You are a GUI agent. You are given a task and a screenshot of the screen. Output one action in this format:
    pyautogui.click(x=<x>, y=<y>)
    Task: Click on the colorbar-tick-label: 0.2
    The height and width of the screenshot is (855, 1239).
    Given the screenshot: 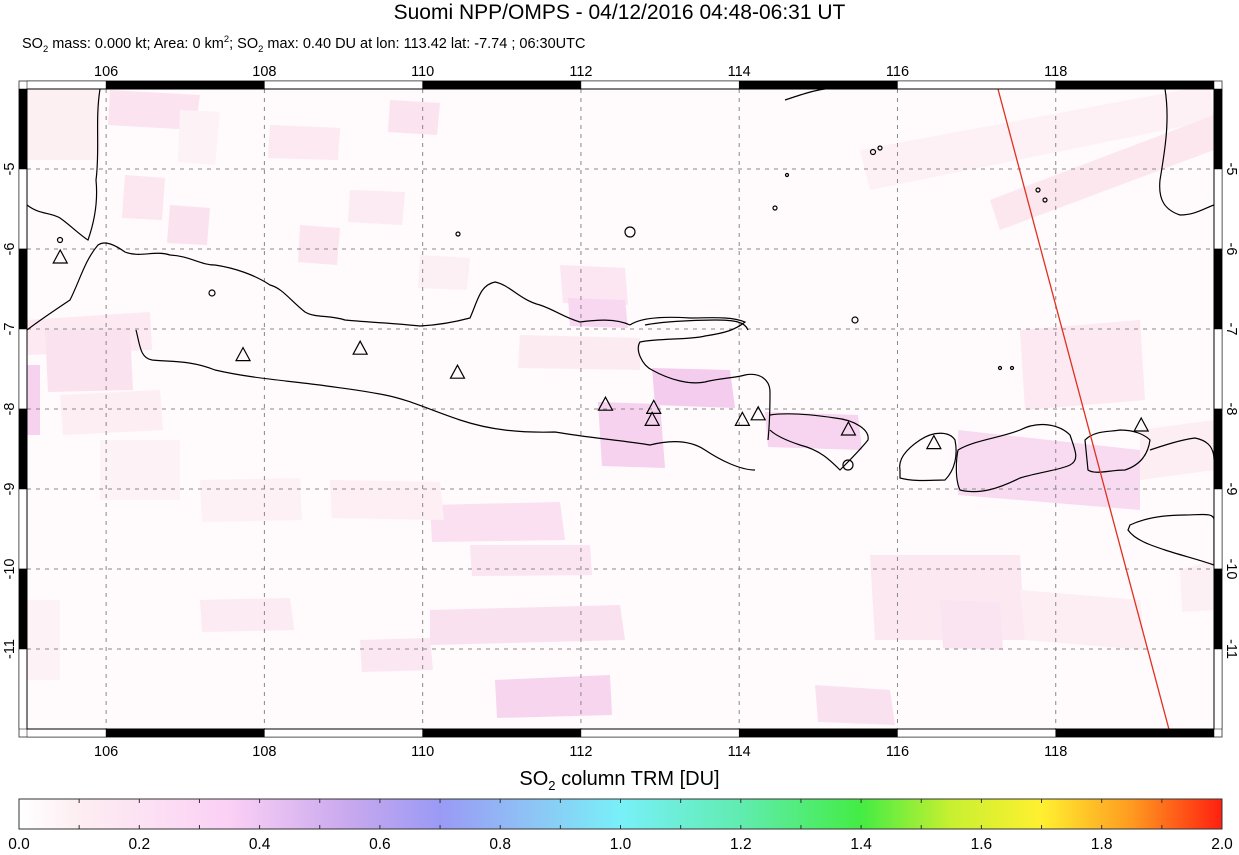 What is the action you would take?
    pyautogui.click(x=139, y=844)
    